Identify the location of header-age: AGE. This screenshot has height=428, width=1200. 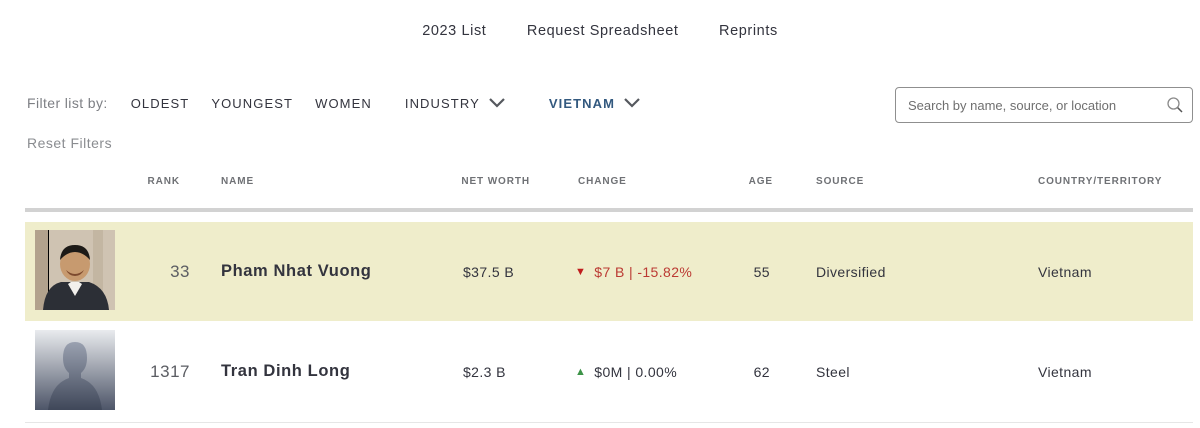
(760, 181).